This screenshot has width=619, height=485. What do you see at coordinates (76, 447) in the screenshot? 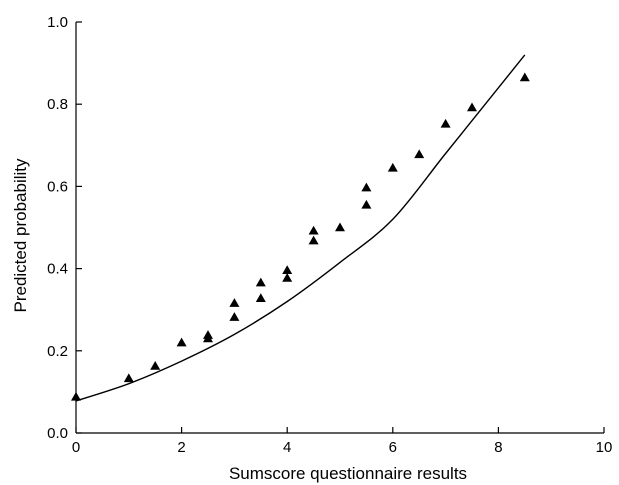
I see `x-tick-label: 0` at bounding box center [76, 447].